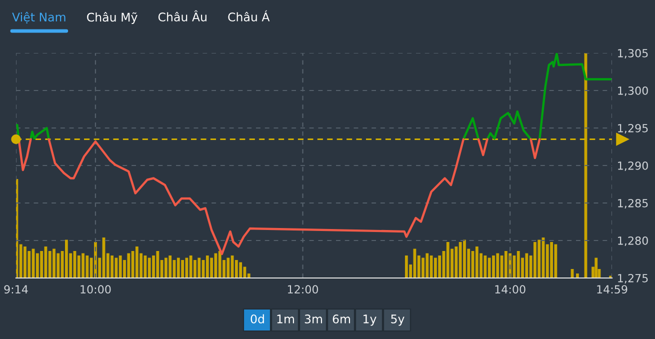  What do you see at coordinates (633, 241) in the screenshot?
I see `y-tick-label: 1,280` at bounding box center [633, 241].